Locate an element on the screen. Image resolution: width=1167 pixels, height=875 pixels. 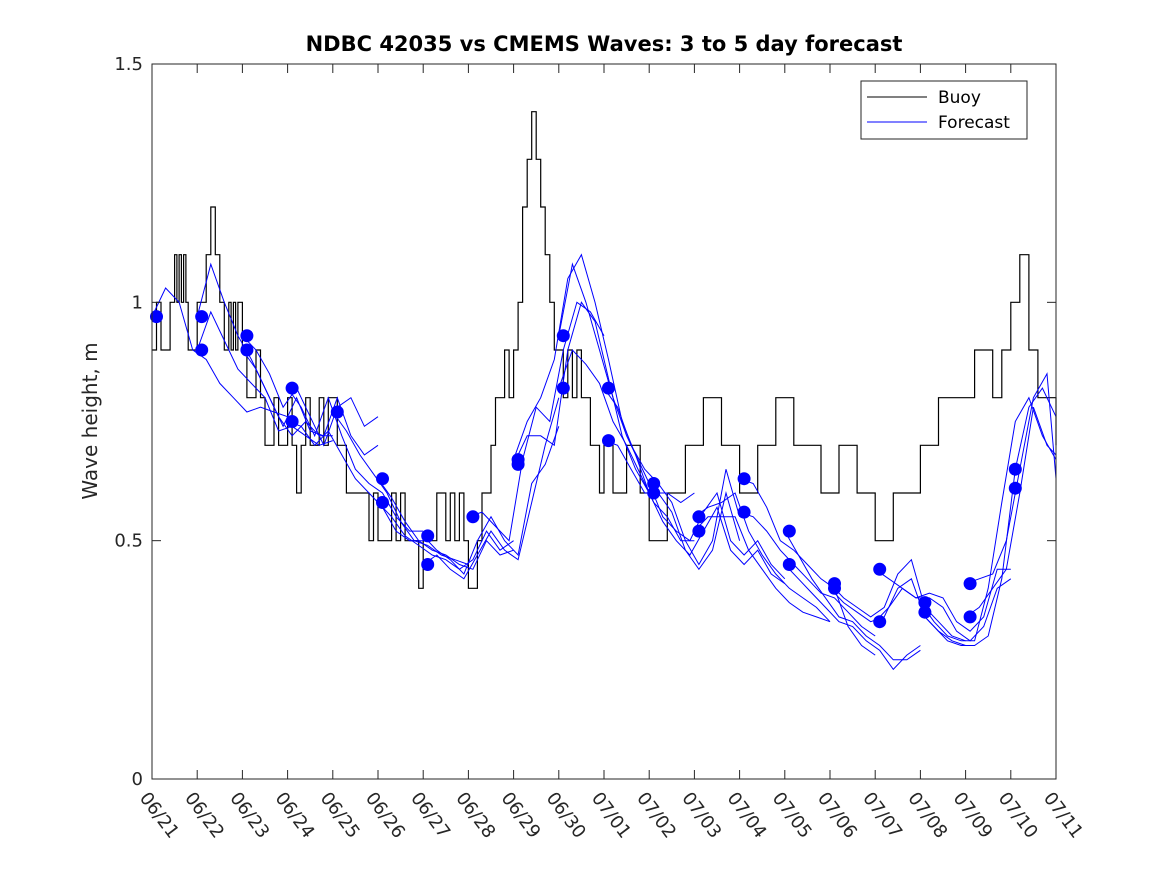
y-tick-label: 1 is located at coordinates (137, 302).